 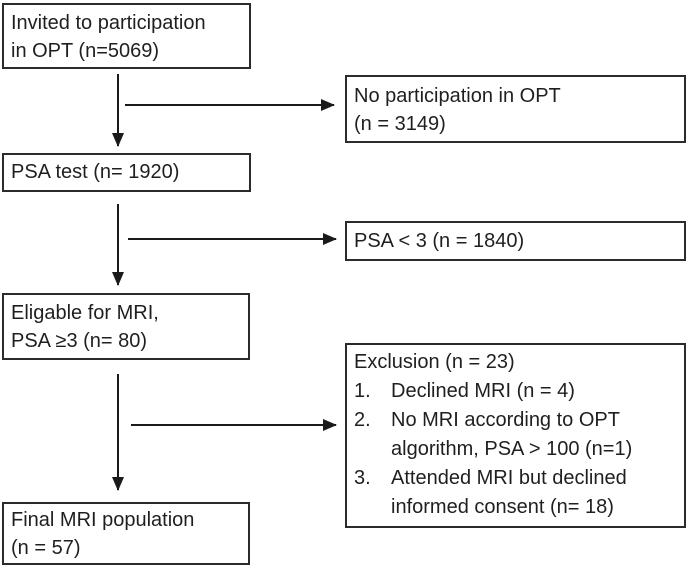 I want to click on box-eligible-for-mri: Eligable for MRI, PSA ≥3 (n= 80), so click(x=126, y=326).